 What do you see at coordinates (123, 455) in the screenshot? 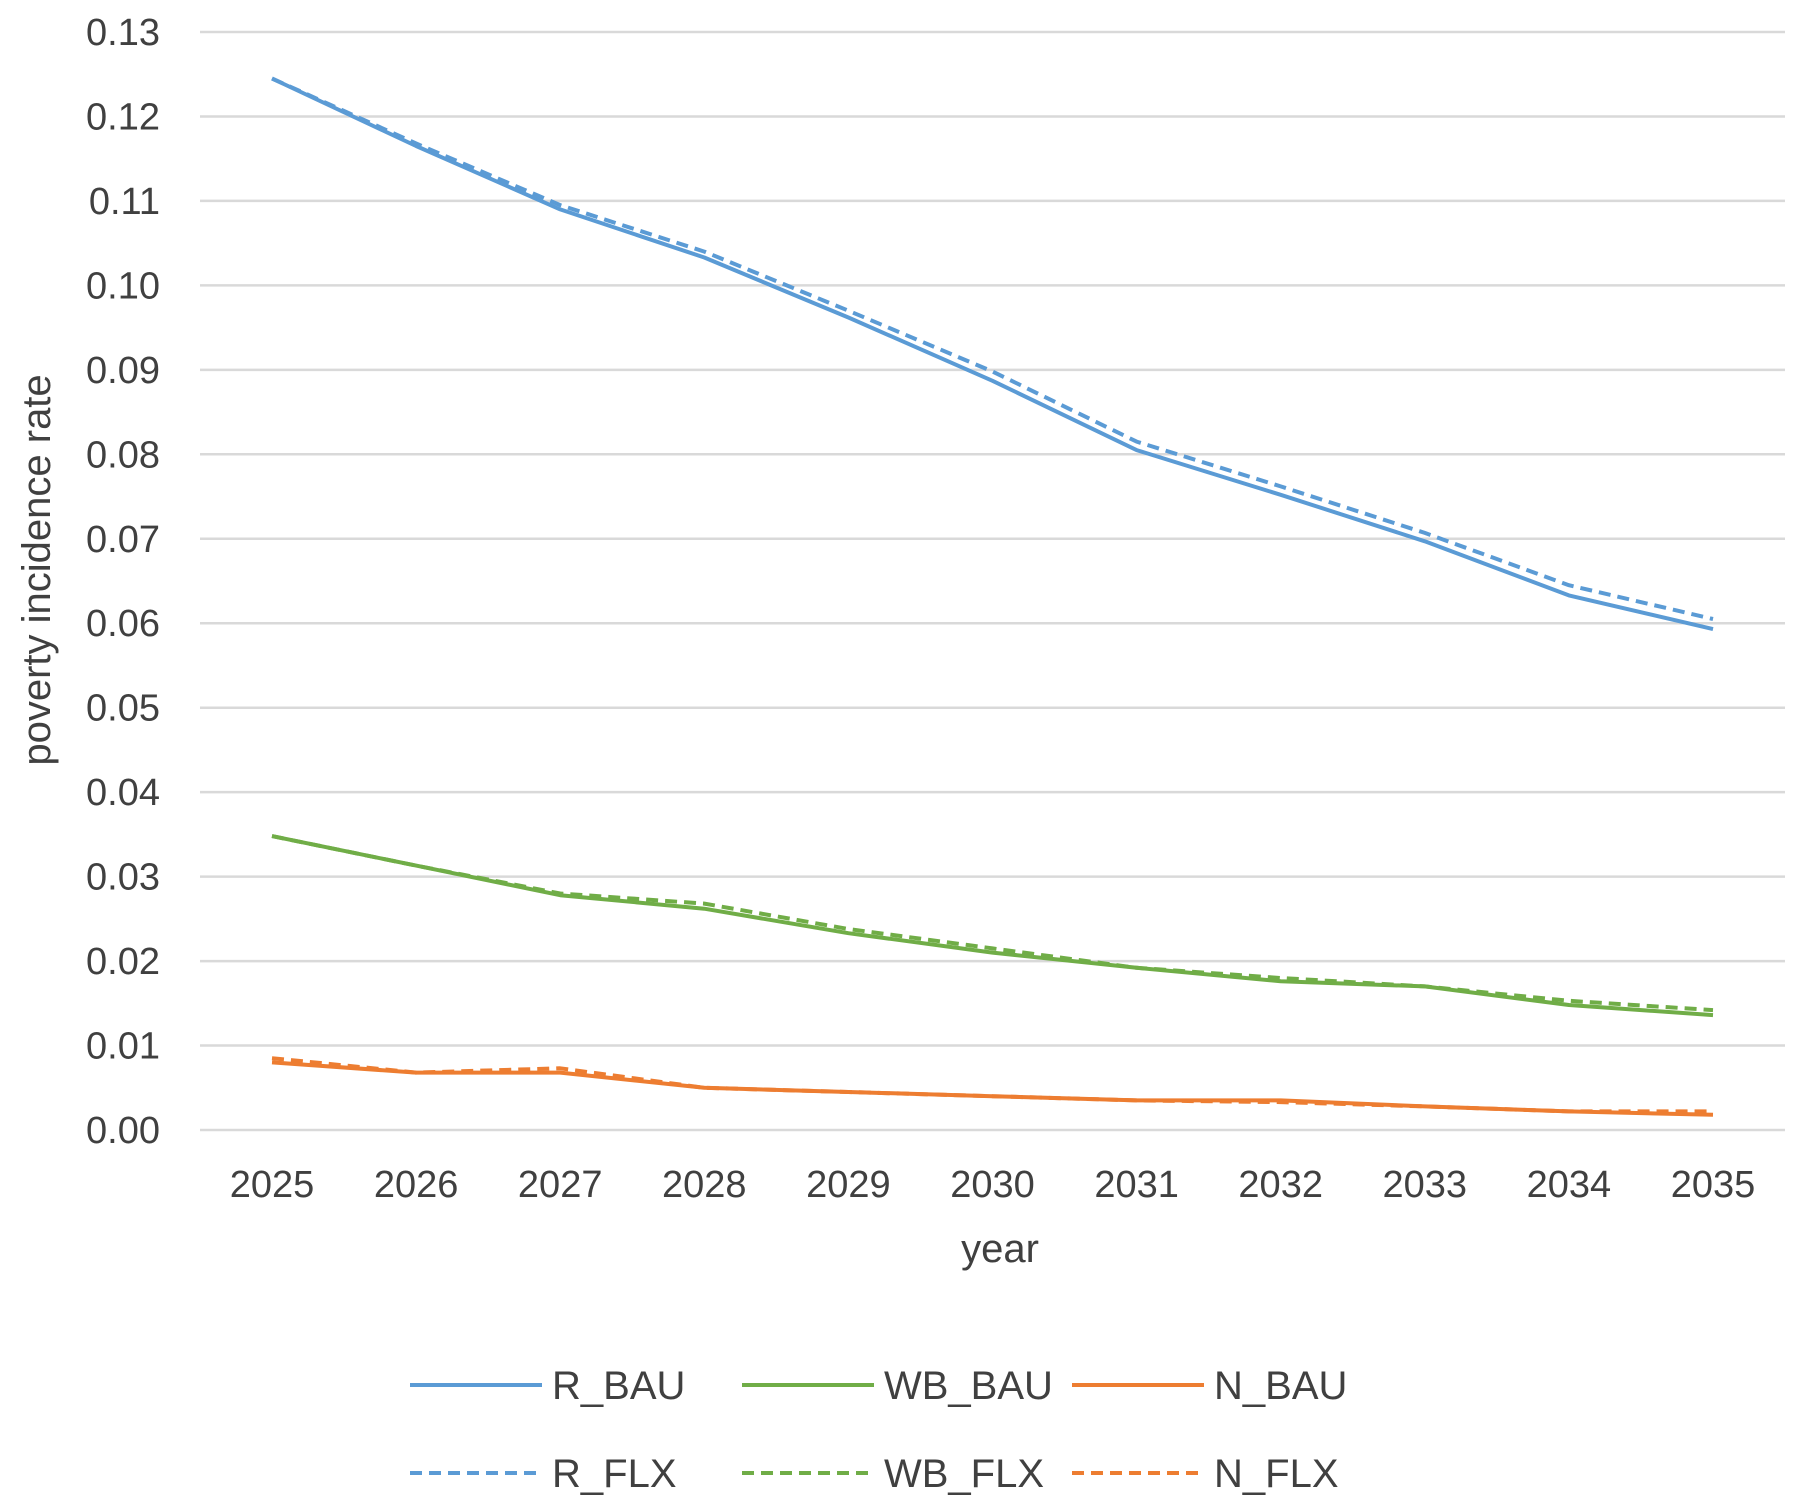
I see `y-tick-label: 0.08` at bounding box center [123, 455].